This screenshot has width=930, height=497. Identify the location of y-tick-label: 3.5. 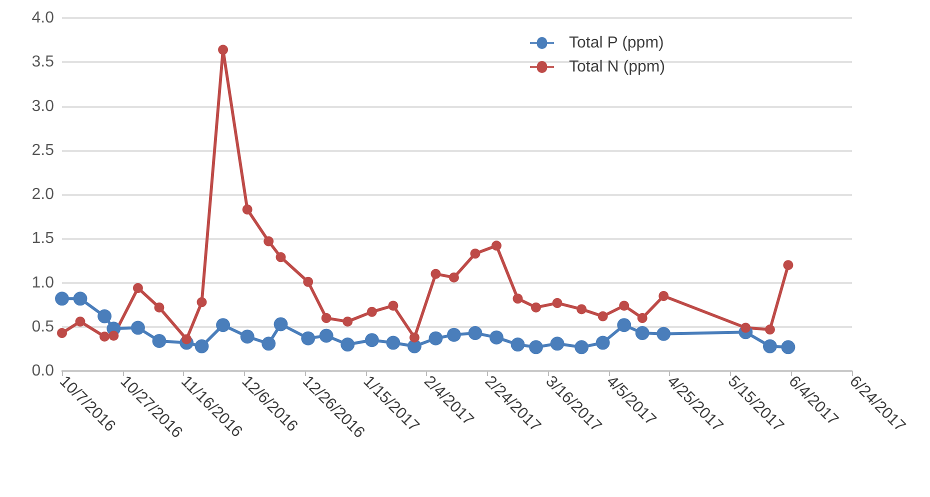
(43, 62).